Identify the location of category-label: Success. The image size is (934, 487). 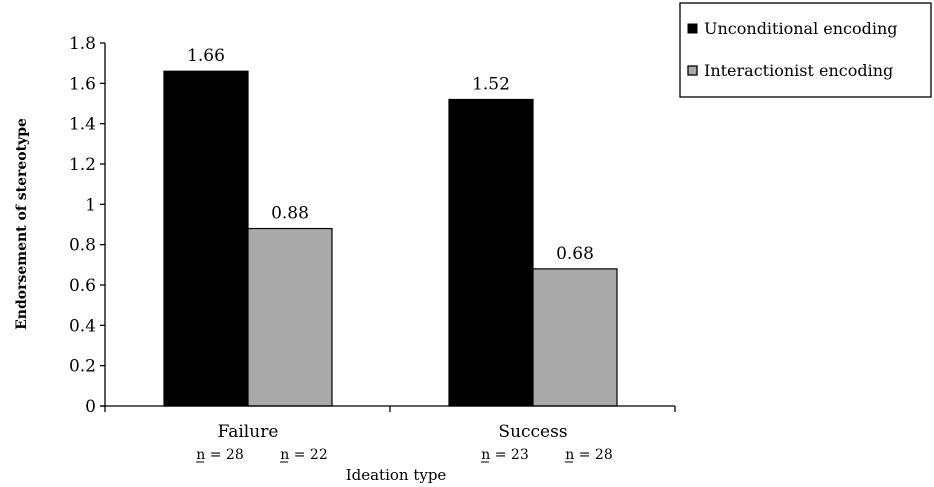
(532, 432).